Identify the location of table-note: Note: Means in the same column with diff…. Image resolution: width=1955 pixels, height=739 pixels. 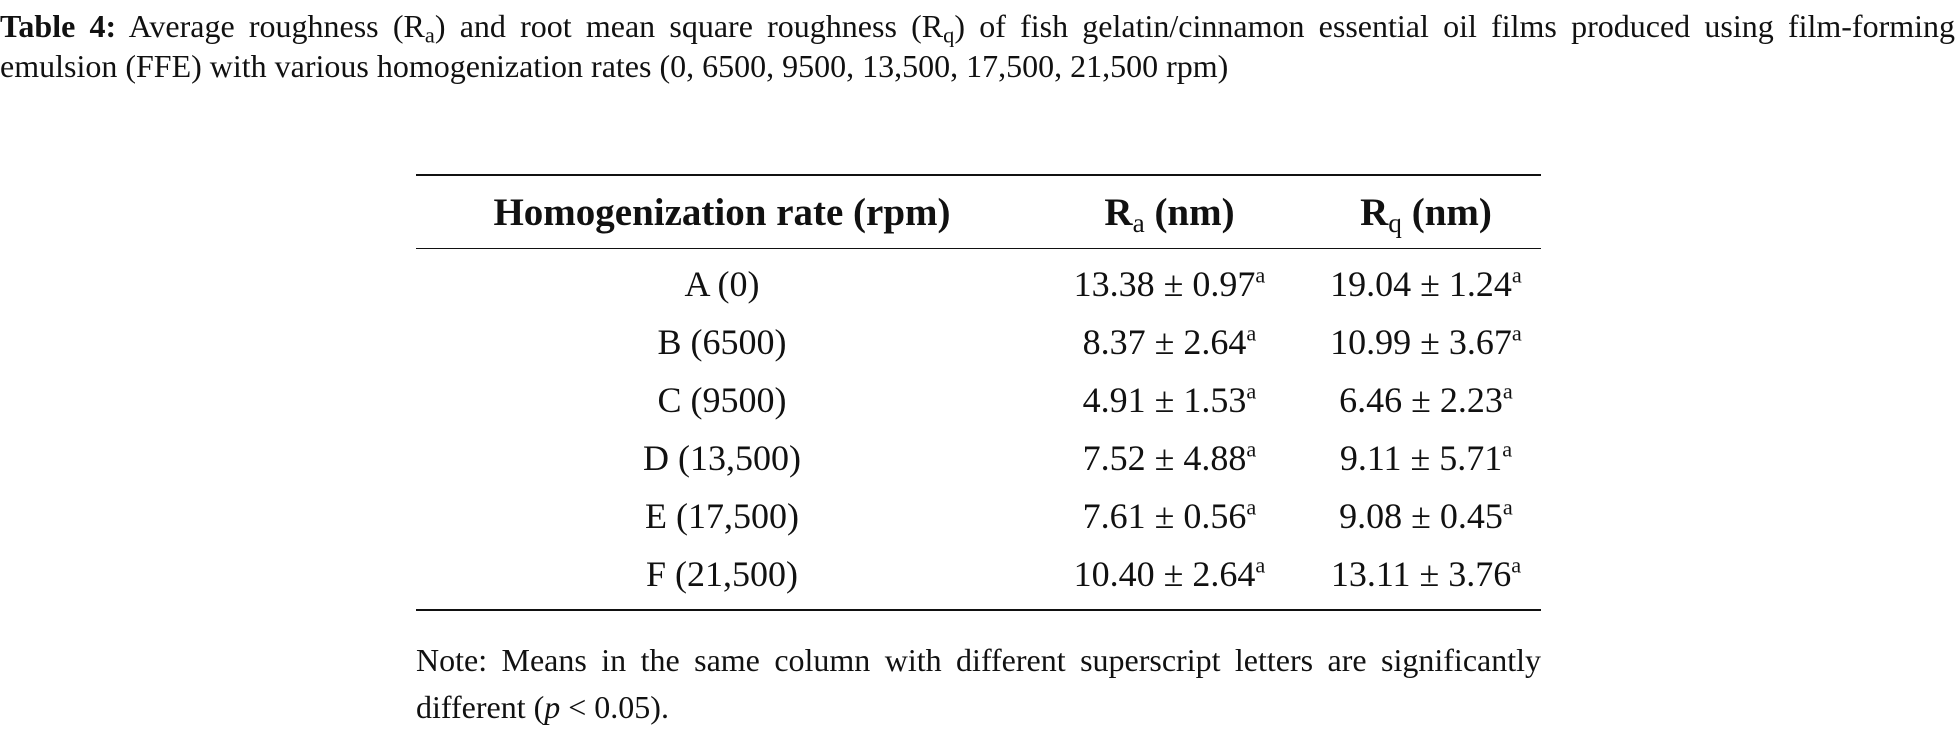
(978, 684).